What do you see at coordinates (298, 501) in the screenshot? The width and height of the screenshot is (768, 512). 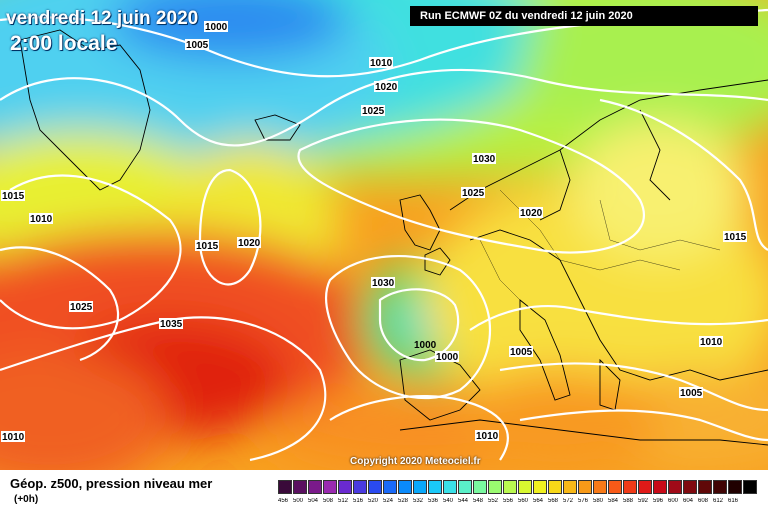 I see `scale-tick: 500` at bounding box center [298, 501].